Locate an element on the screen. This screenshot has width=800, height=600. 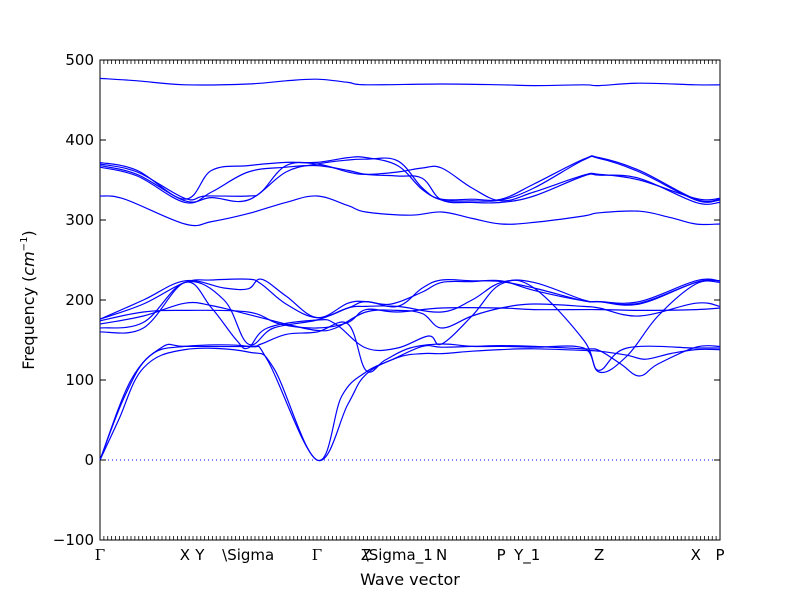
x-tick-label-12: X is located at coordinates (696, 555).